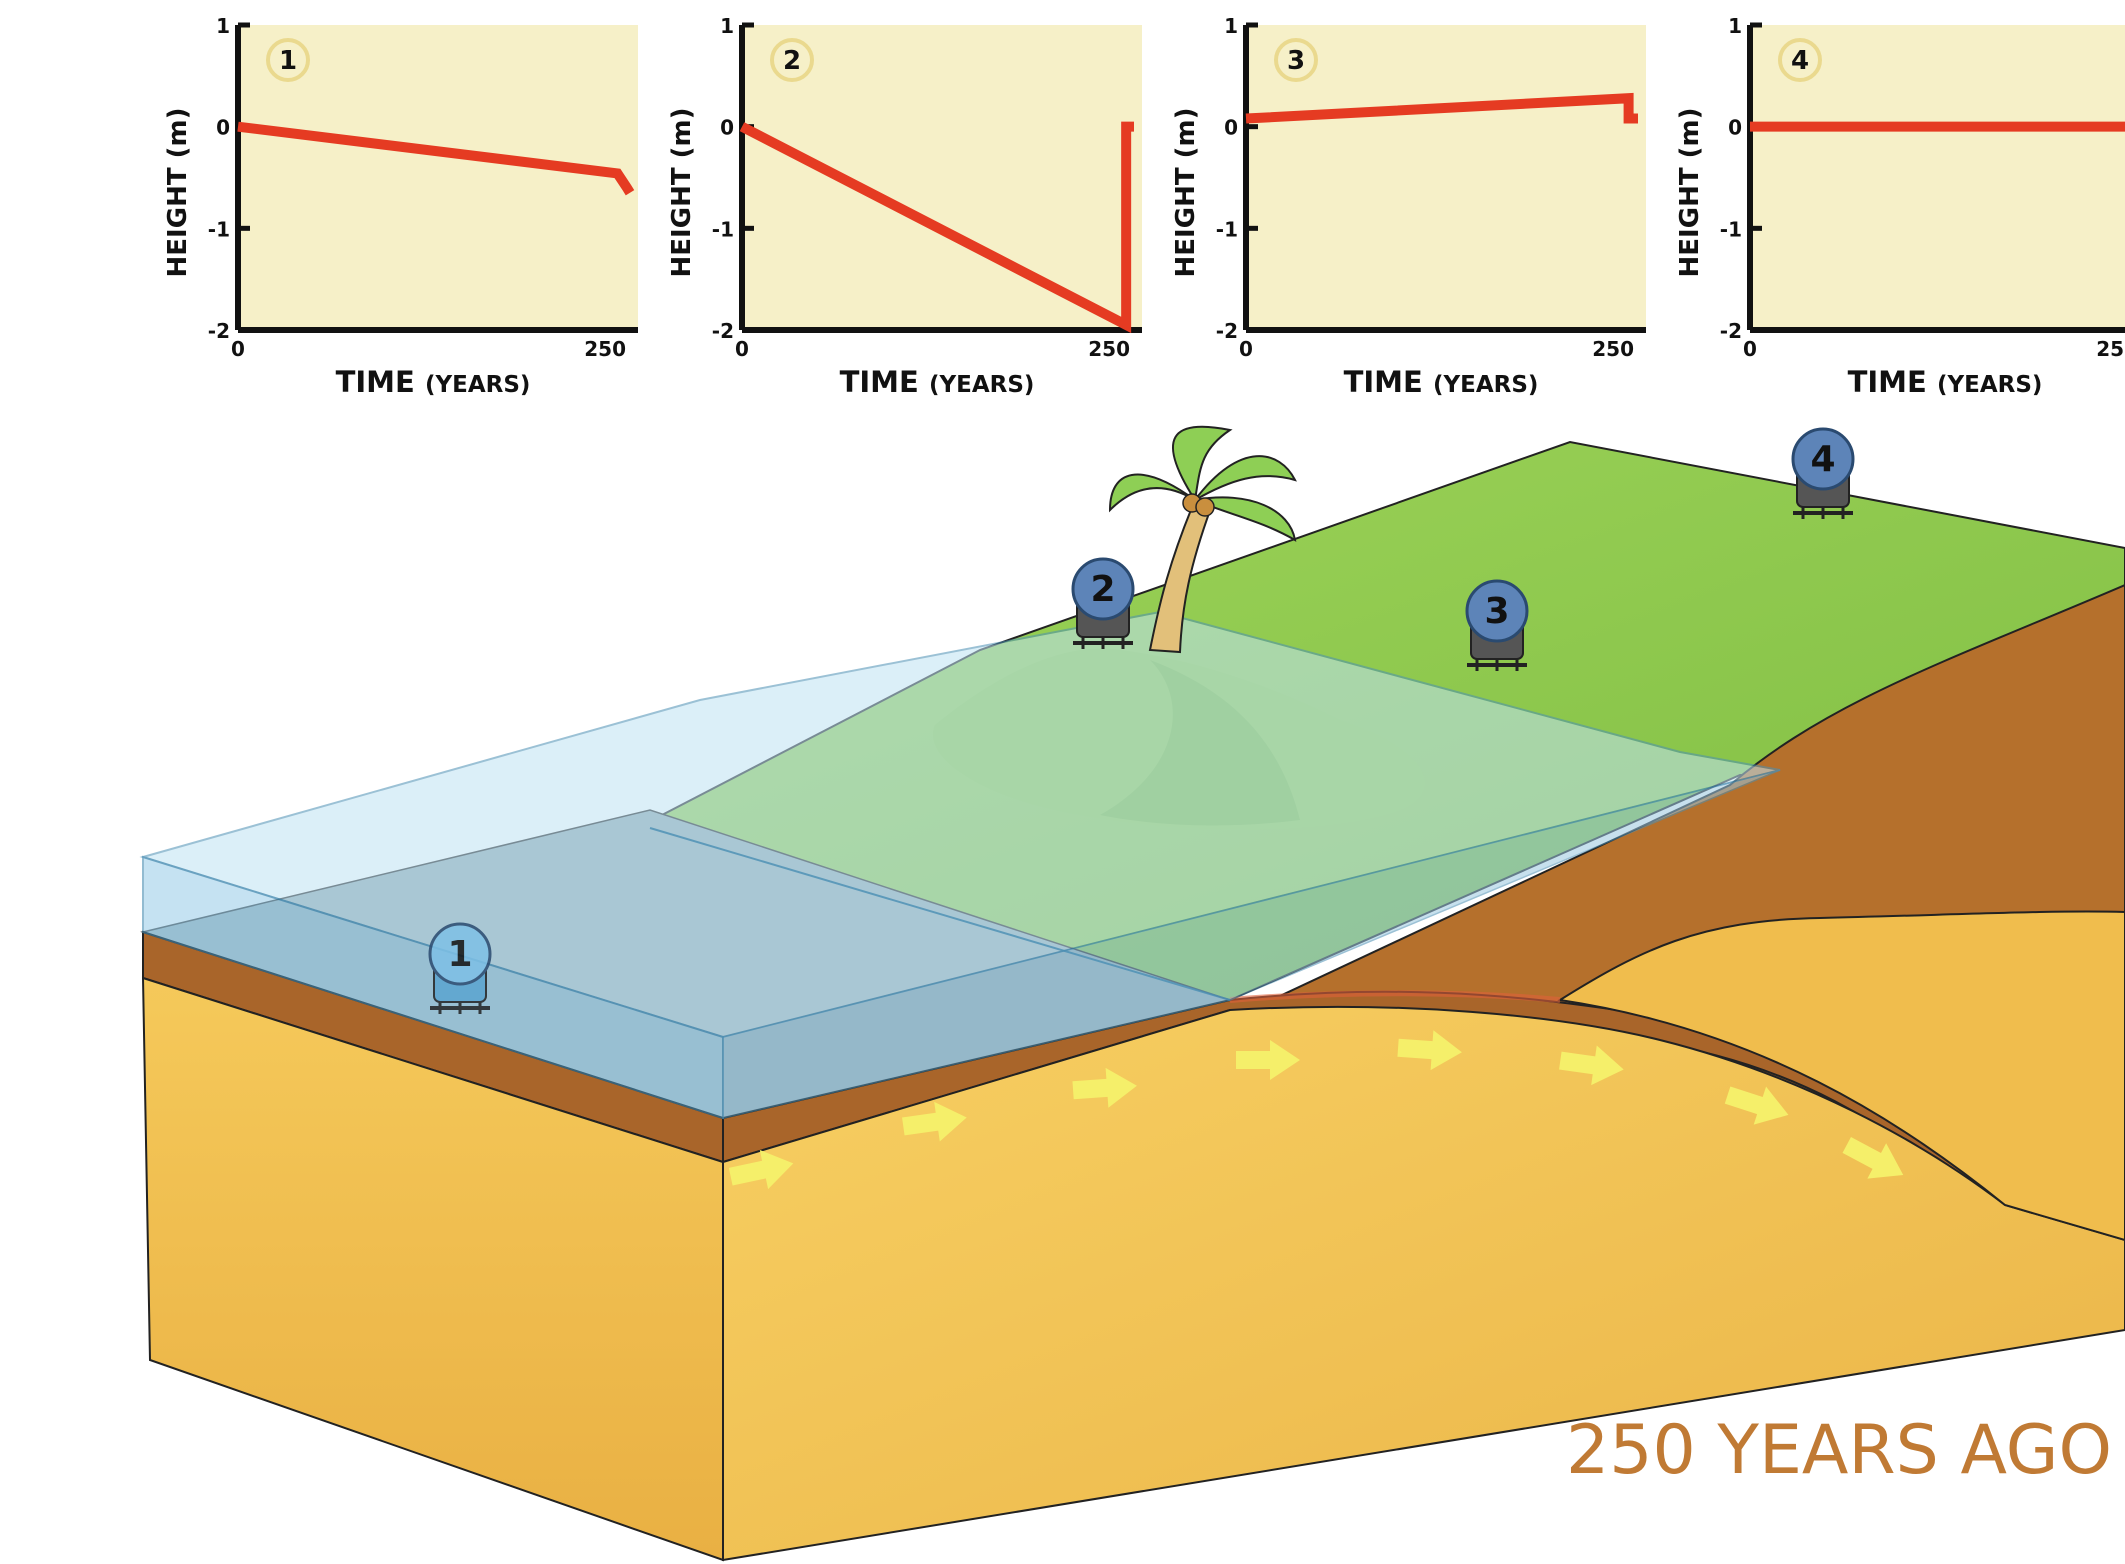  What do you see at coordinates (1395, 996) in the screenshot?
I see `locked-zone` at bounding box center [1395, 996].